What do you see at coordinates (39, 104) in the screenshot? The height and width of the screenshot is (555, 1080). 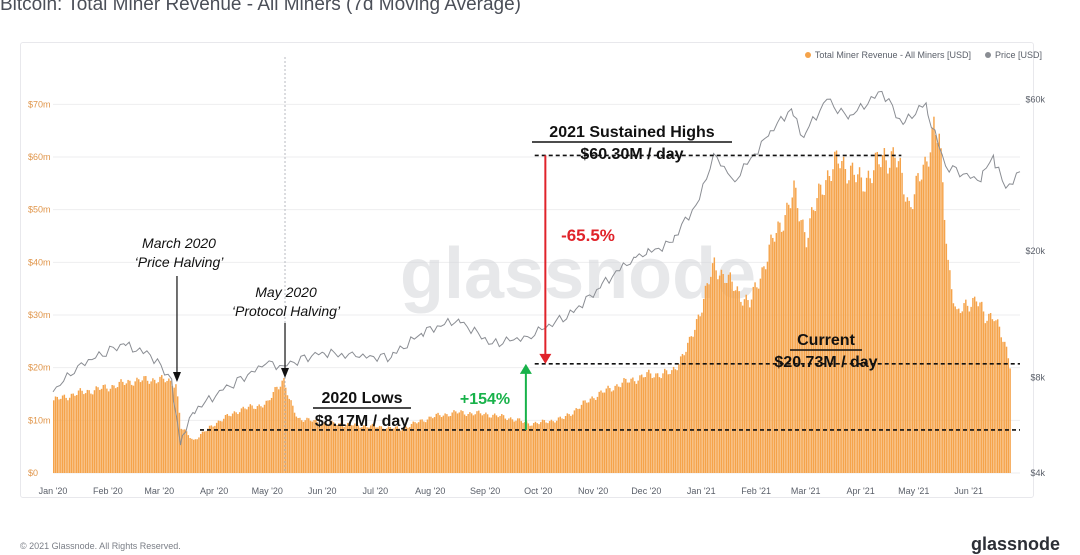 I see `y-left-tick-label: $70m` at bounding box center [39, 104].